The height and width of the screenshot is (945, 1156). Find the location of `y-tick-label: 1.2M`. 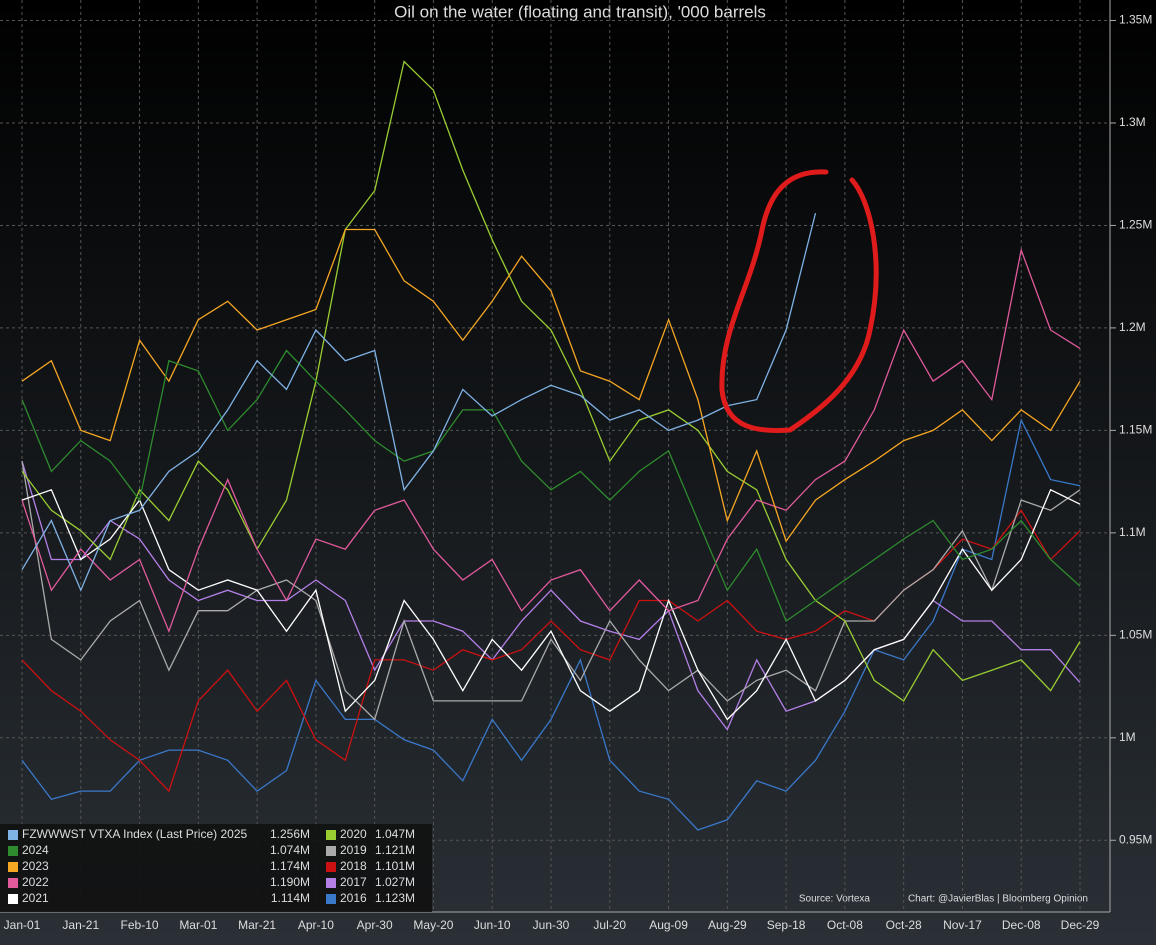

y-tick-label: 1.2M is located at coordinates (1132, 327).